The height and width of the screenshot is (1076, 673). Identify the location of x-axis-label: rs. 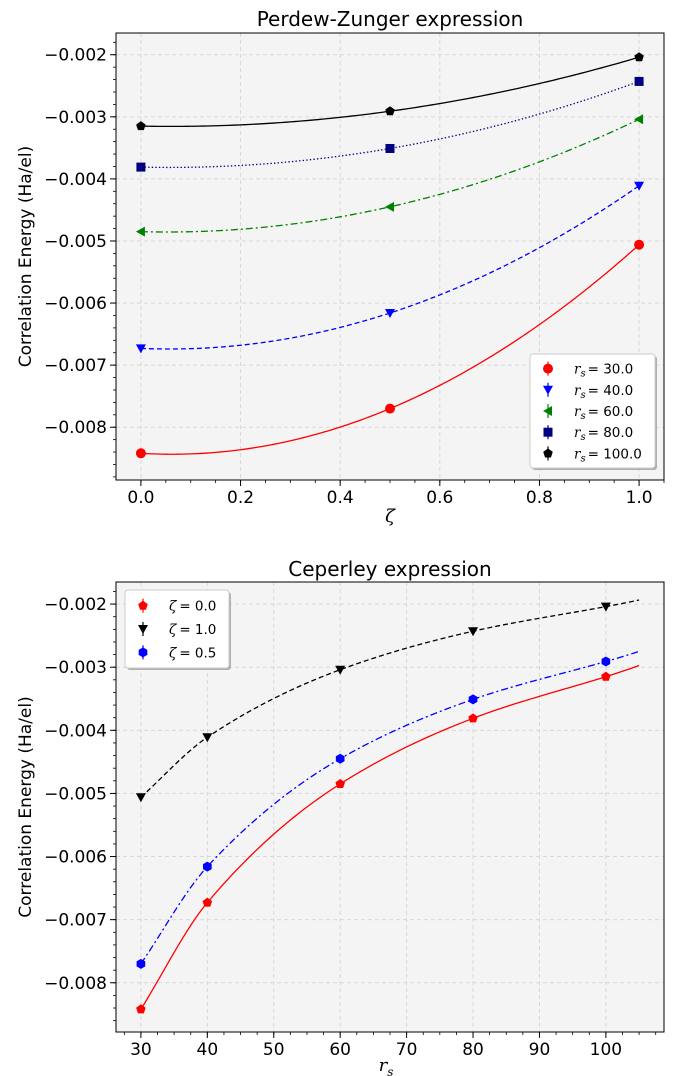
(386, 1065).